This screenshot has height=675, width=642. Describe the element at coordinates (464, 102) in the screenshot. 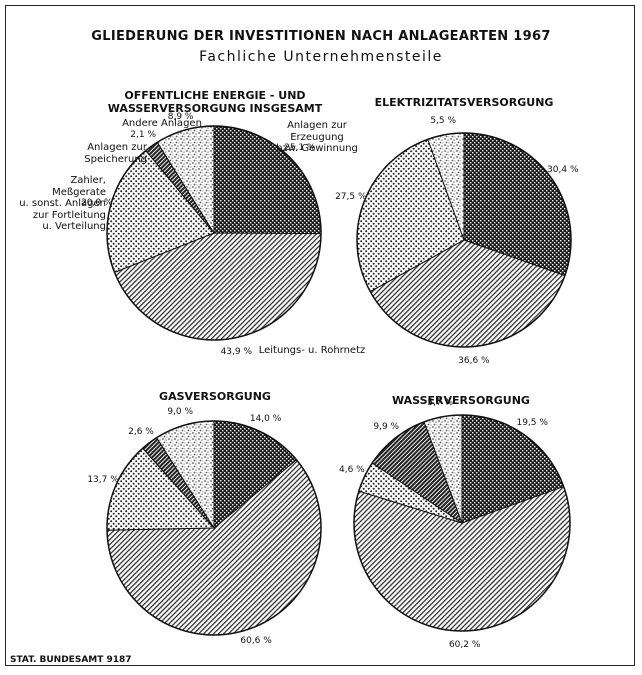

I see `pie-title: ELEKTRIZITATSVERSORGUNG` at that location.